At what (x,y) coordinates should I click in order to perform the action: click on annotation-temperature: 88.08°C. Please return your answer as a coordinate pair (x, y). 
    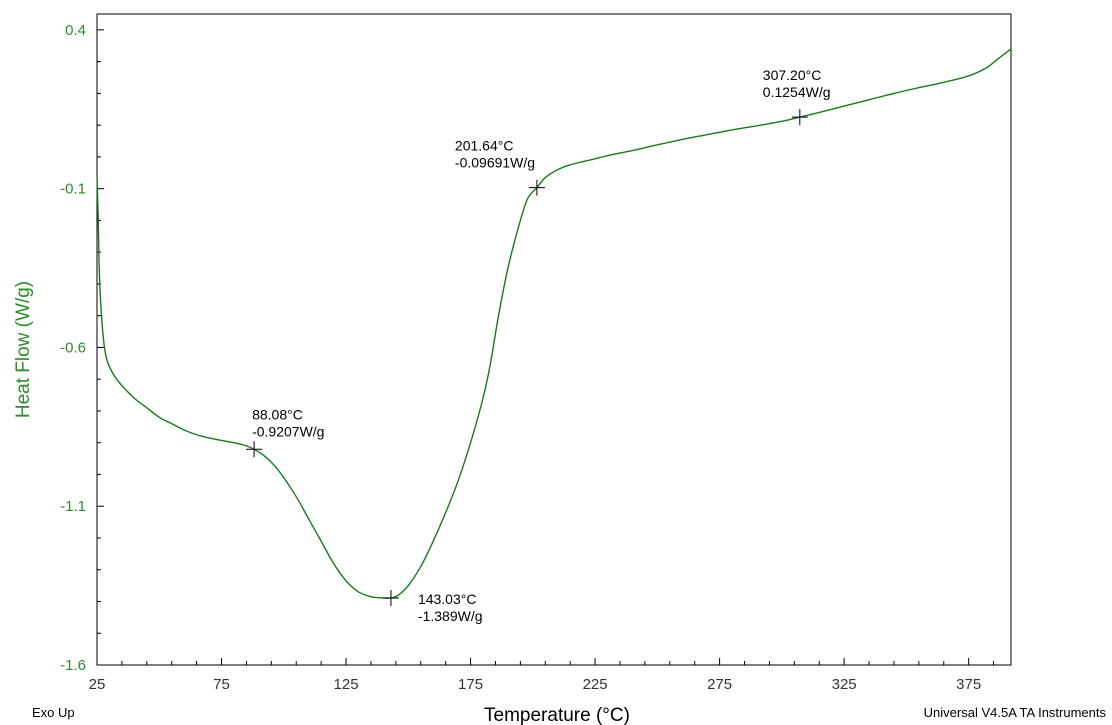
    Looking at the image, I should click on (277, 414).